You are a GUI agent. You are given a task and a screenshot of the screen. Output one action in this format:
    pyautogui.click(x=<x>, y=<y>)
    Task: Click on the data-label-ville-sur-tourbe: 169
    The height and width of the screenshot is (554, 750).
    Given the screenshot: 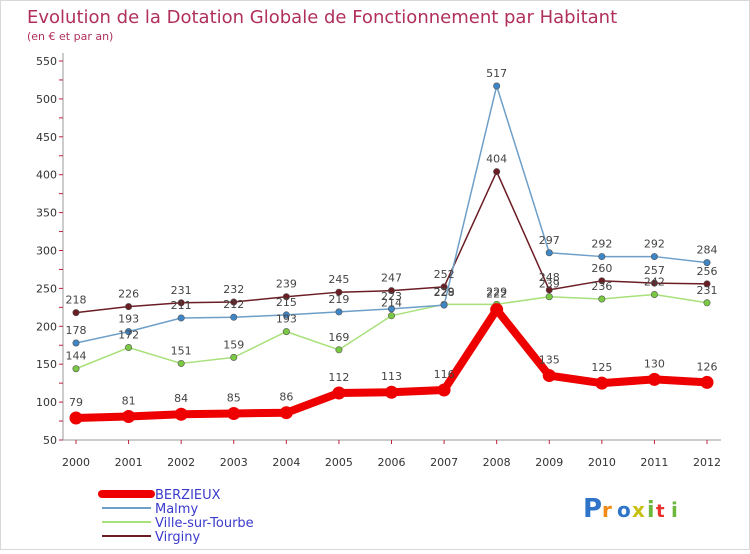 What is the action you would take?
    pyautogui.click(x=338, y=337)
    